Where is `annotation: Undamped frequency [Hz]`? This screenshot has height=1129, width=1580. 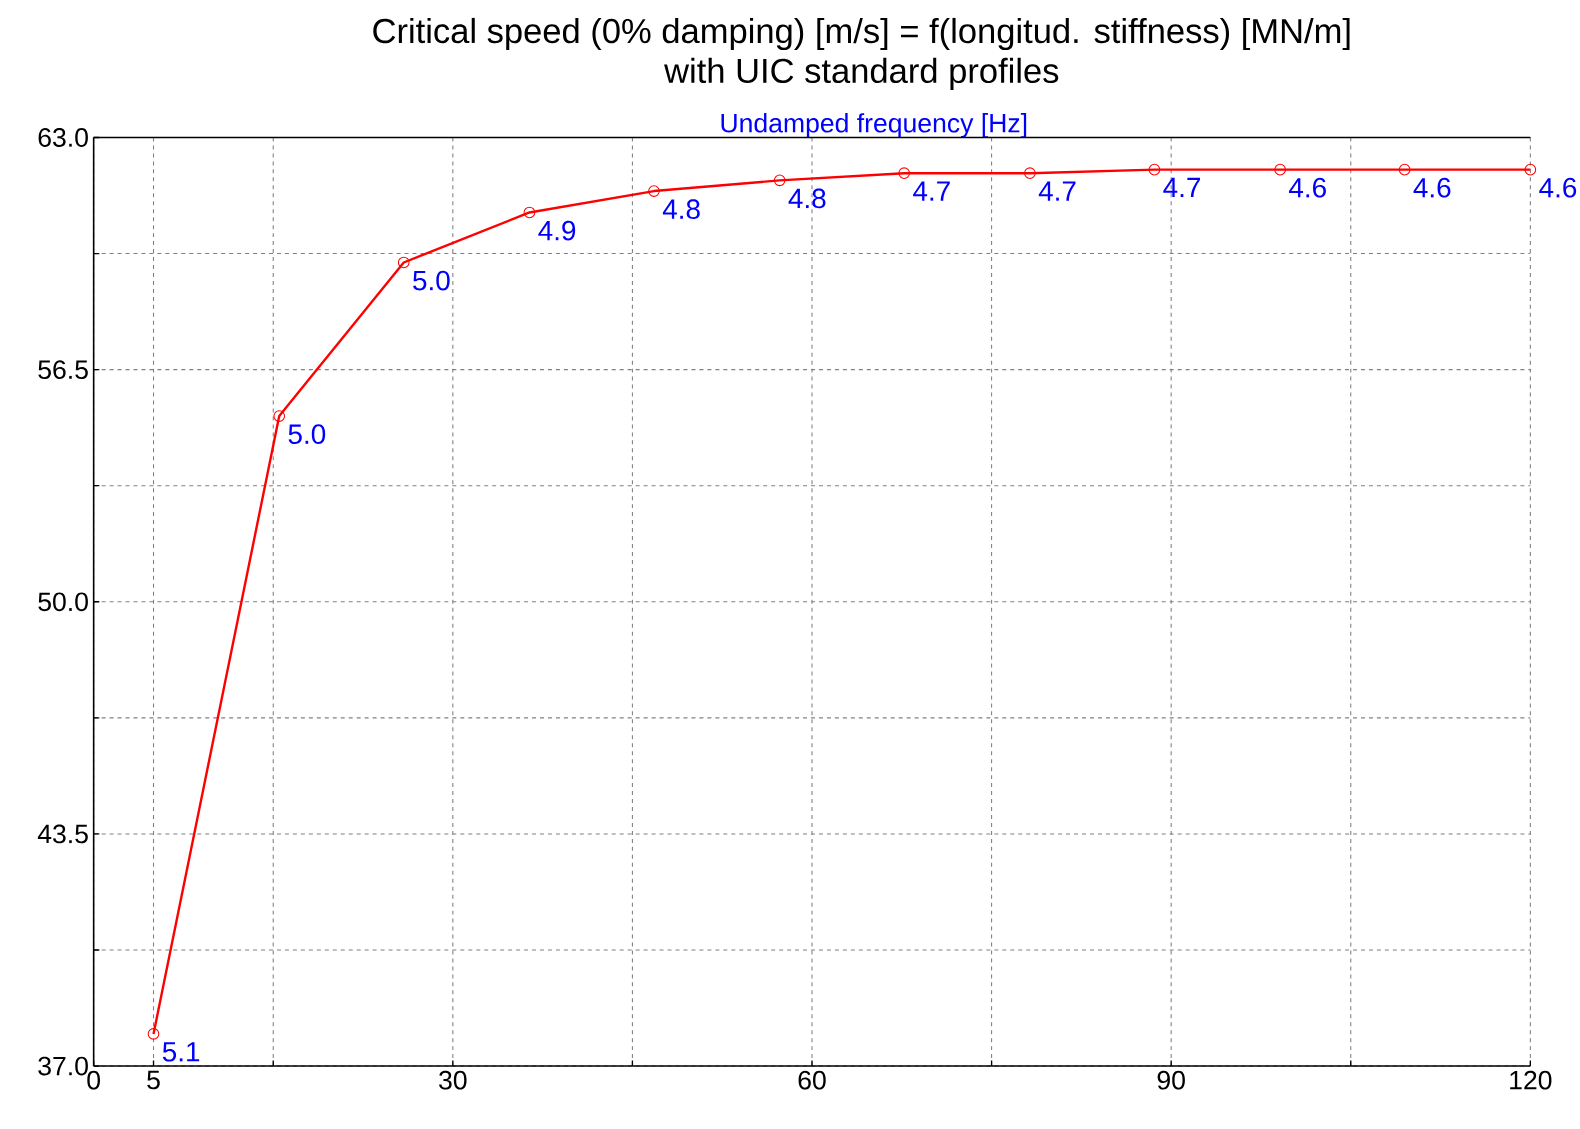 annotation: Undamped frequency [Hz] is located at coordinates (874, 125).